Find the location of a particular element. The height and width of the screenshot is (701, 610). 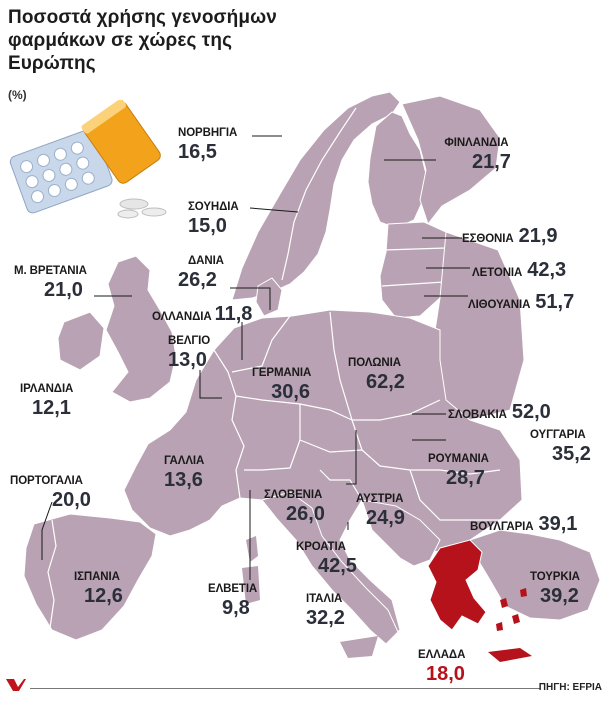

label-denmark: ΔΑΝΙΑ 26,2 is located at coordinates (201, 273).